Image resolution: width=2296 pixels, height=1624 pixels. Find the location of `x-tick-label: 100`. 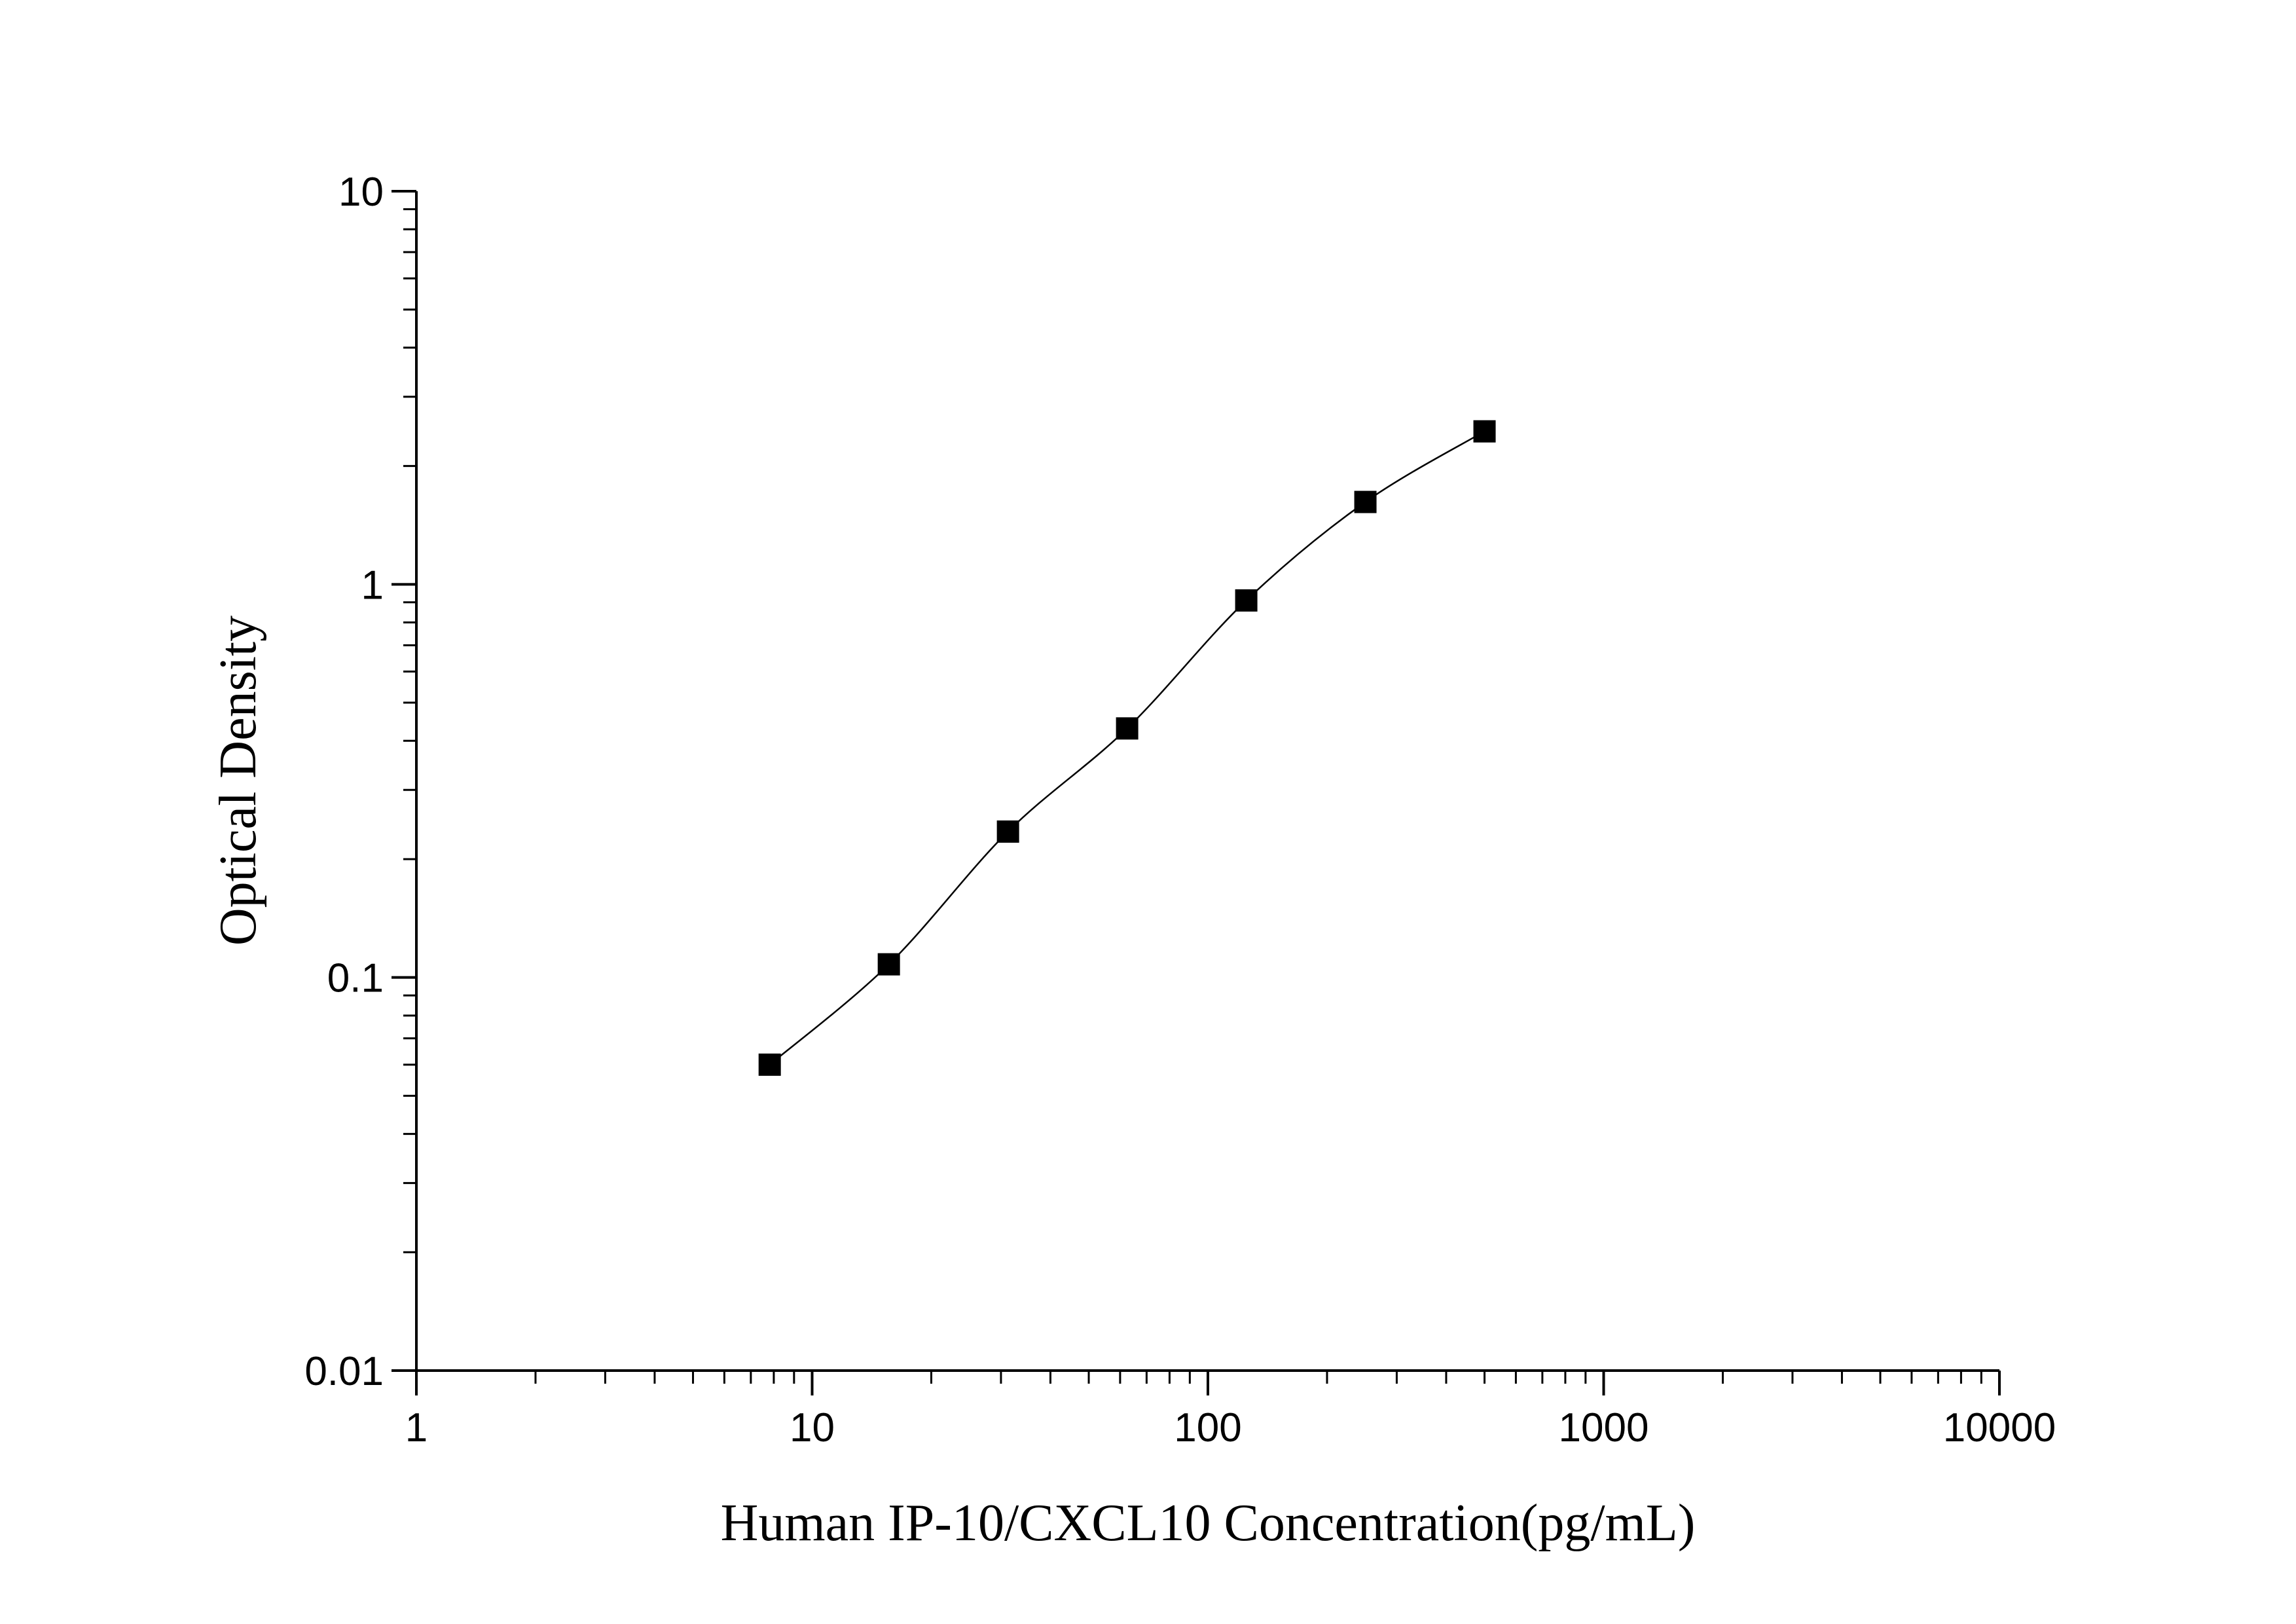

x-tick-label: 100 is located at coordinates (1207, 1427).